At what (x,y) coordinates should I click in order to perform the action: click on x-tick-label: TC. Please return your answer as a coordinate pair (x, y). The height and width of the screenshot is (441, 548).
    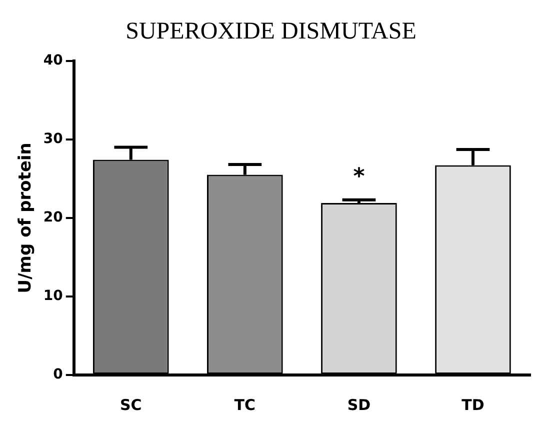
    Looking at the image, I should click on (245, 405).